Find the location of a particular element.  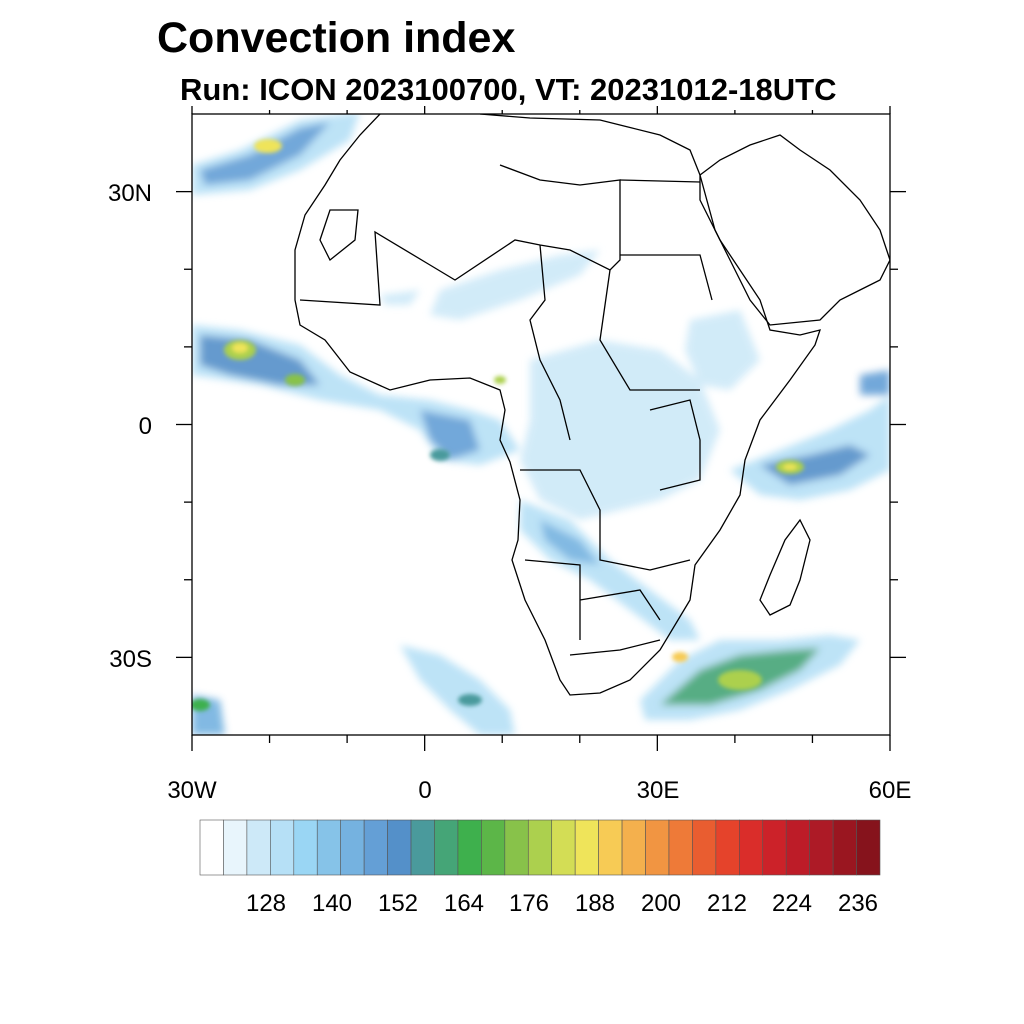

colorbar-label-128: 128 is located at coordinates (266, 903).